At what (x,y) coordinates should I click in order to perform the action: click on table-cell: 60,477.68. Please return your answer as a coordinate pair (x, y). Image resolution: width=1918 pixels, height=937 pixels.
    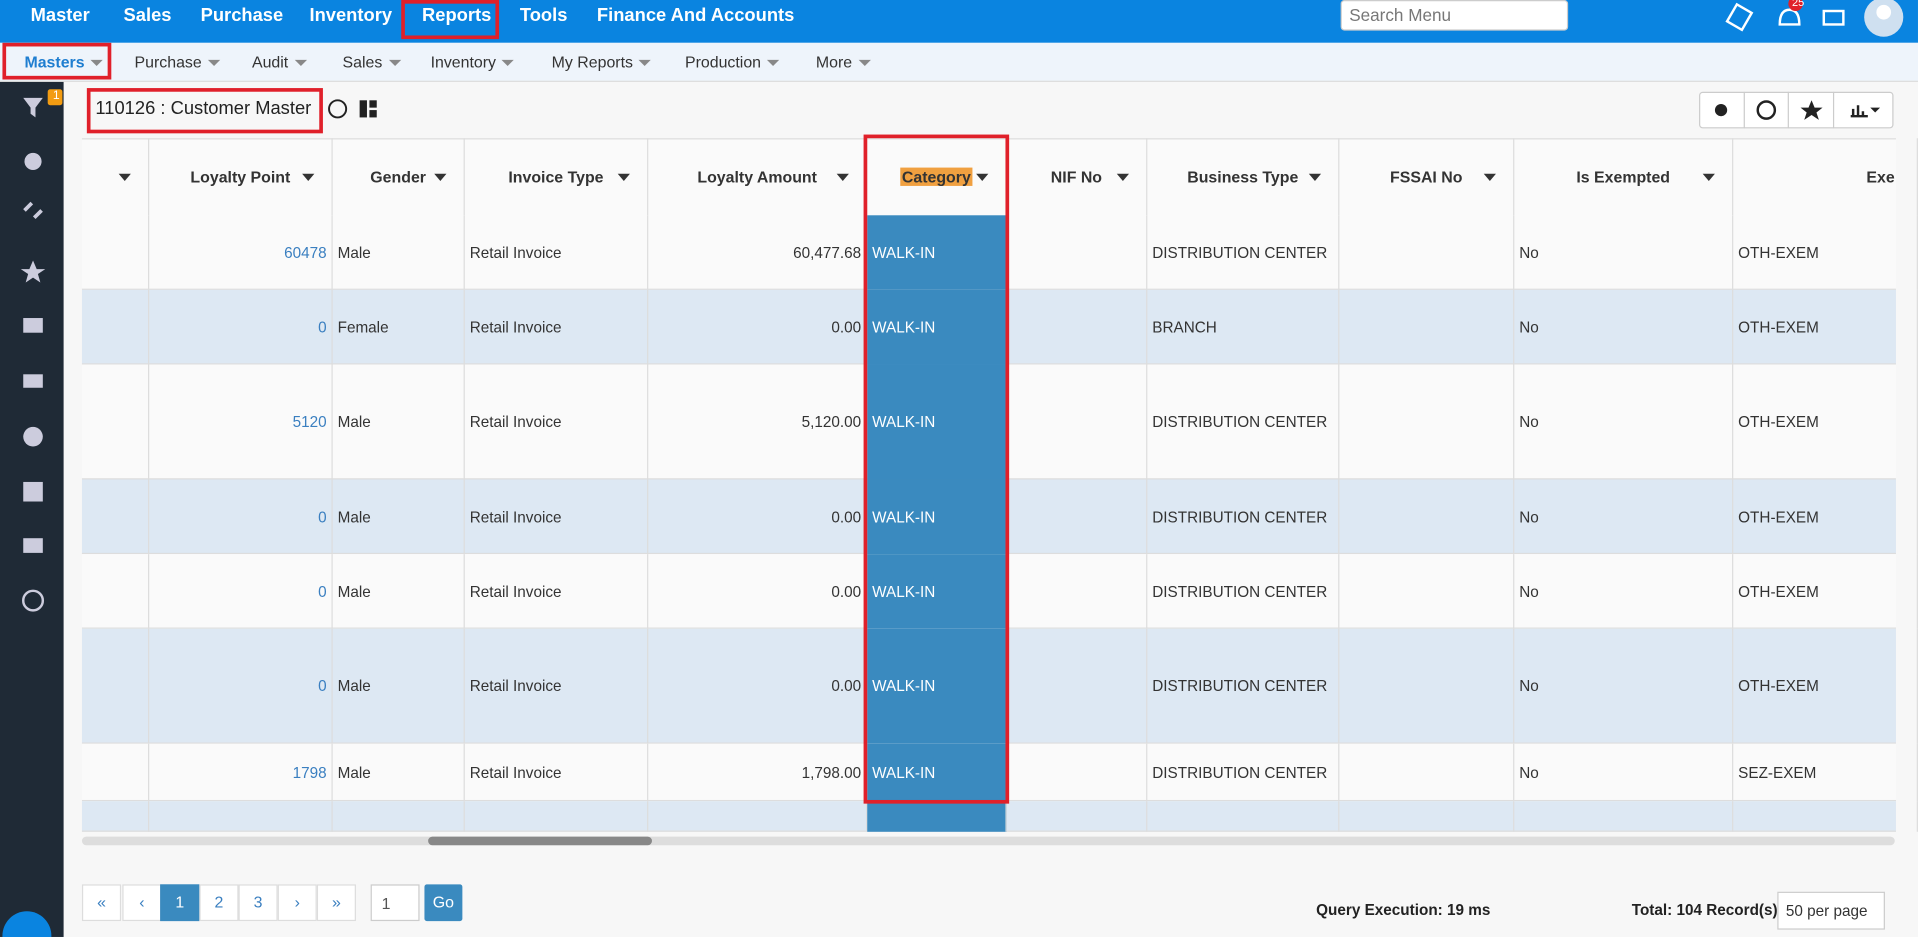
    Looking at the image, I should click on (758, 252).